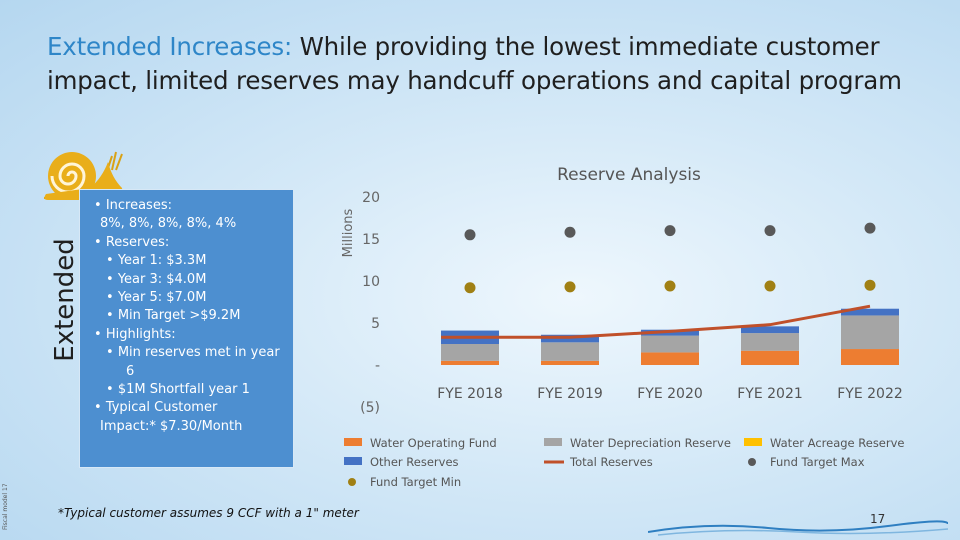  What do you see at coordinates (162, 279) in the screenshot?
I see `reserve-item: Year 3: $4.0M` at bounding box center [162, 279].